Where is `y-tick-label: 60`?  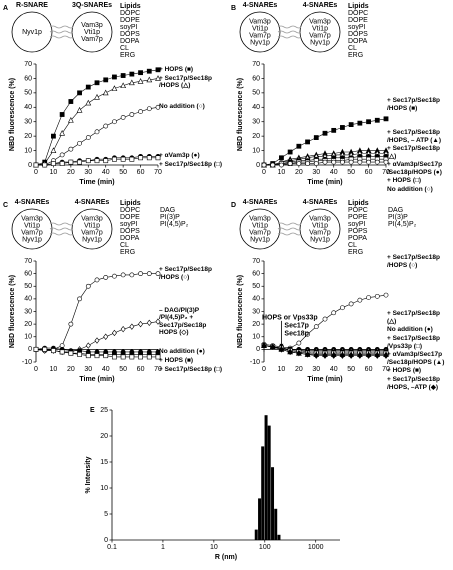 y-tick-label: 60 is located at coordinates (28, 78).